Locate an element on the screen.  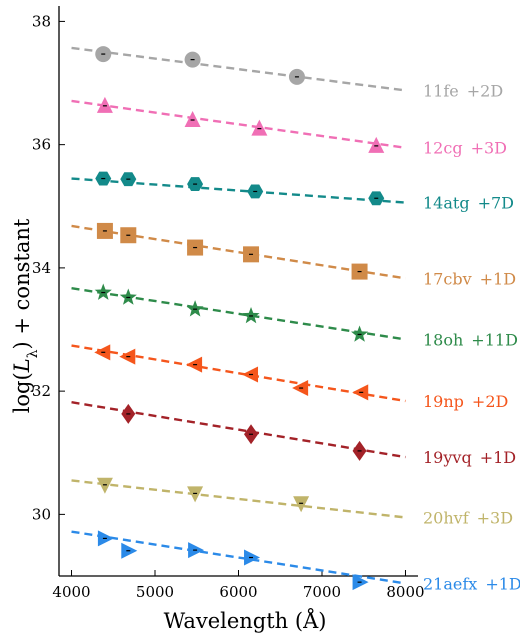
x-tick-label: 7000 is located at coordinates (322, 592).